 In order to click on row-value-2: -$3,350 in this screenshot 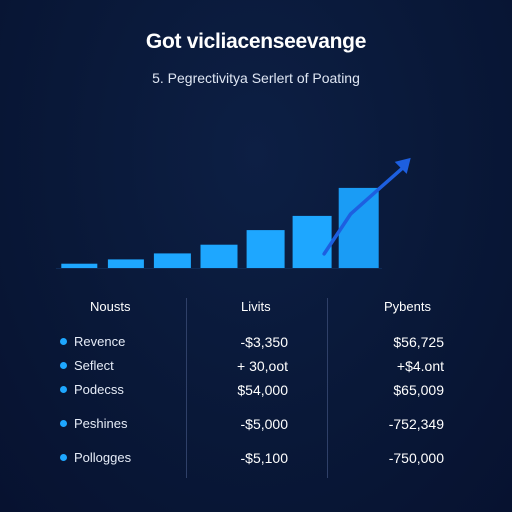, I will do `click(264, 342)`.